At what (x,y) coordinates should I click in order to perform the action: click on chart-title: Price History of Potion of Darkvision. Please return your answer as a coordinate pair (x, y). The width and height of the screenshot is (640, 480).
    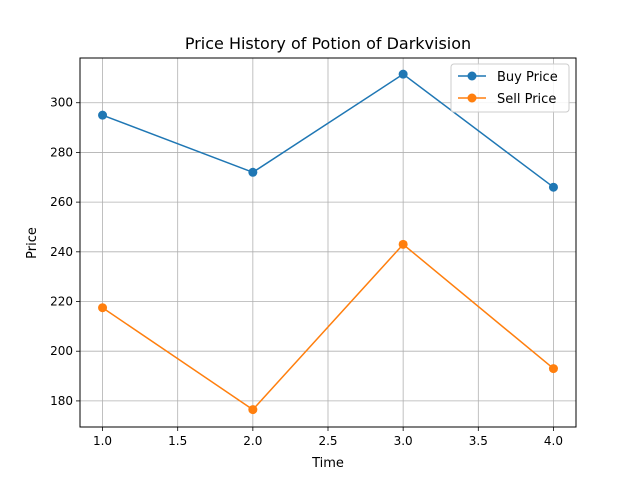
    Looking at the image, I should click on (328, 43).